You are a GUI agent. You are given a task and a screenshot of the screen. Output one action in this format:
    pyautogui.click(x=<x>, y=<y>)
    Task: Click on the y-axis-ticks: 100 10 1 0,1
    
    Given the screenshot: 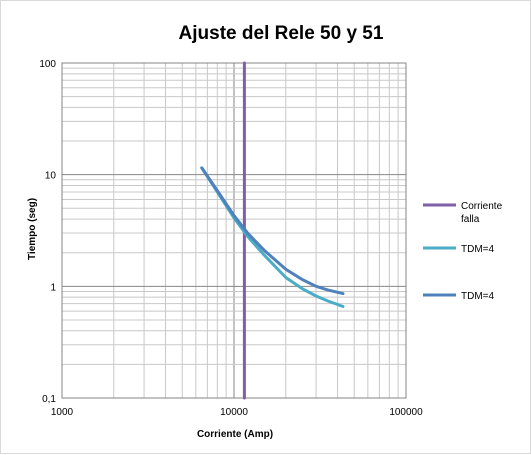 What is the action you would take?
    pyautogui.click(x=47, y=232)
    